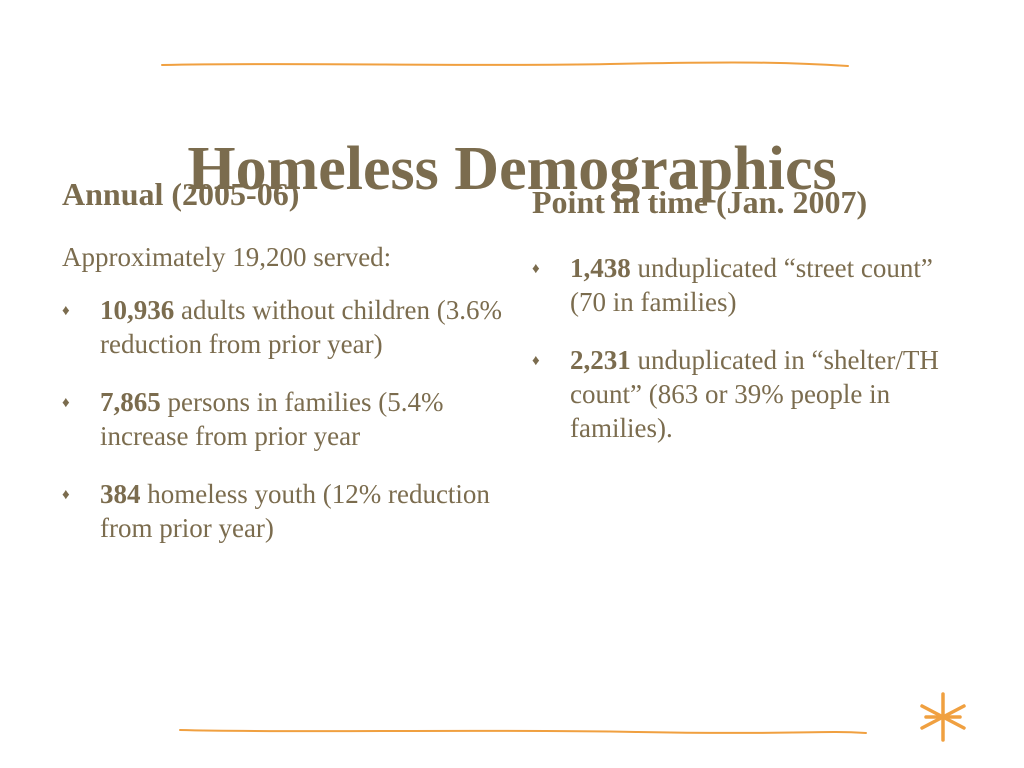 This screenshot has width=1024, height=768. What do you see at coordinates (137, 310) in the screenshot?
I see `bullet-number: 10,936` at bounding box center [137, 310].